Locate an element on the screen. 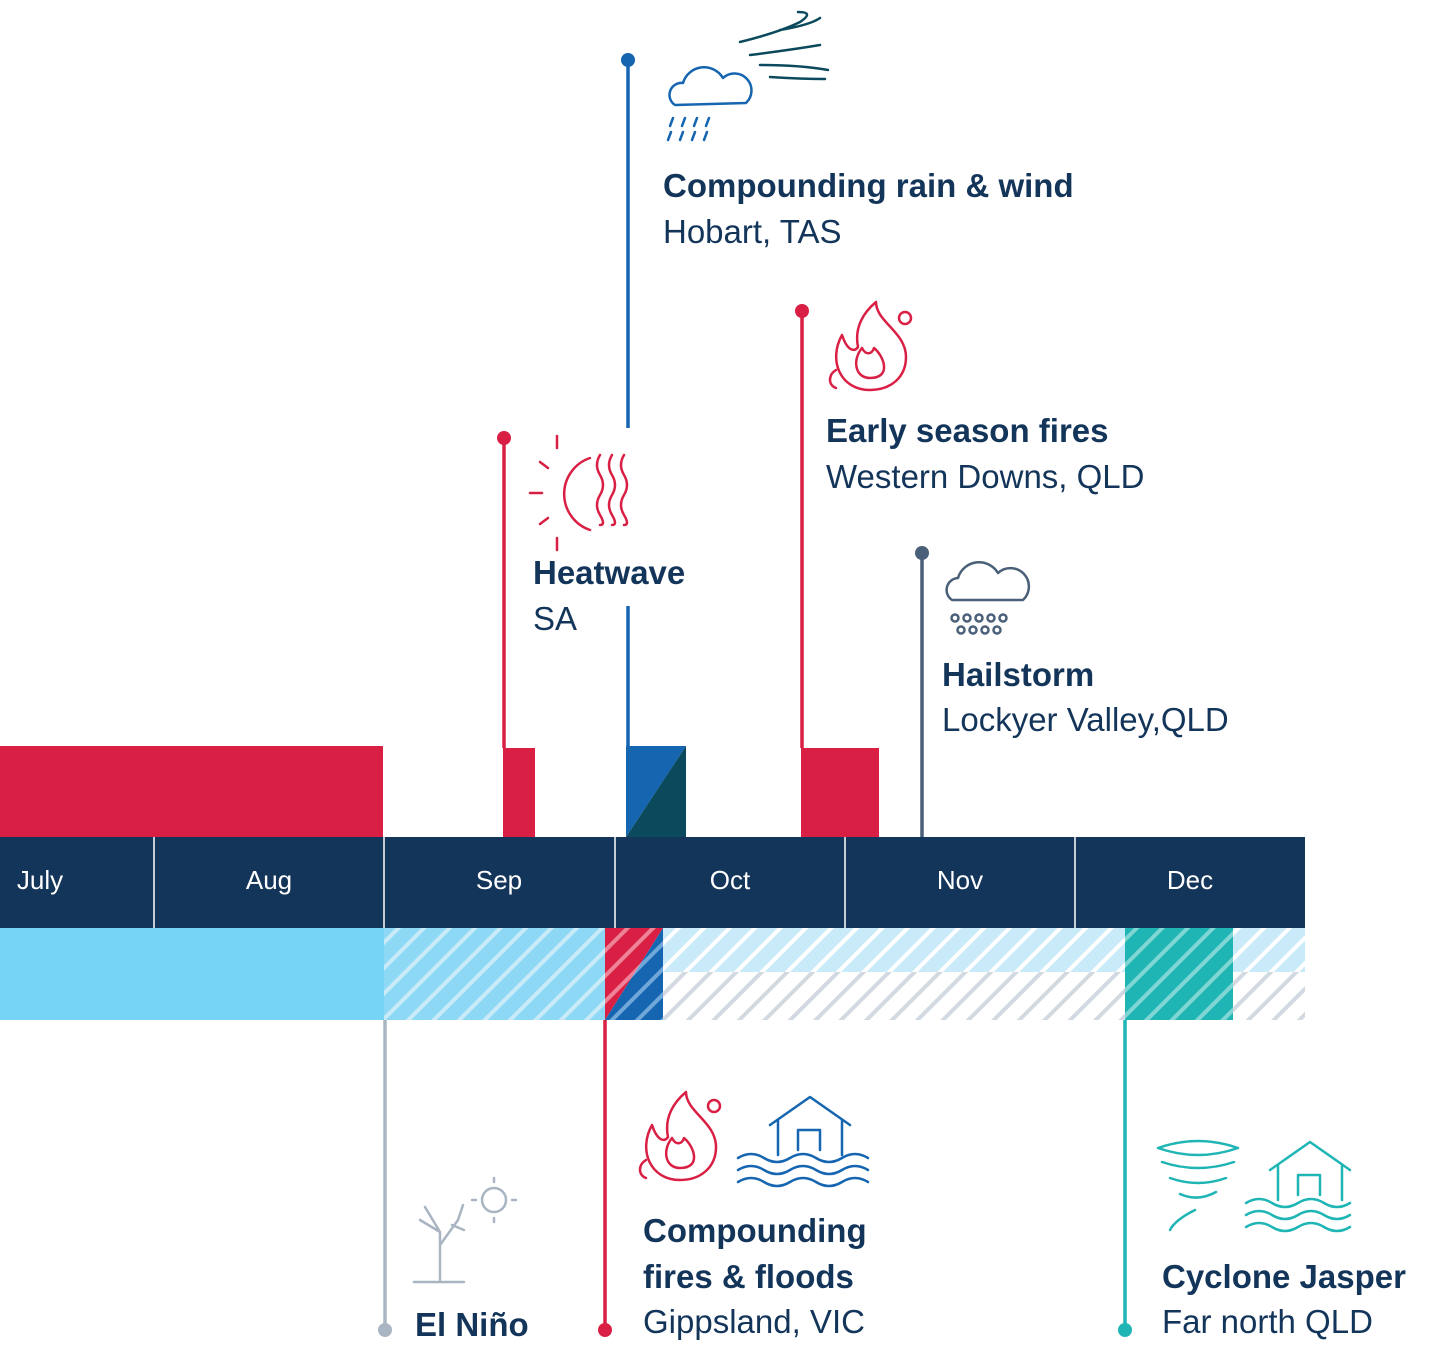 The width and height of the screenshot is (1442, 1346). event-title: Heatwave is located at coordinates (609, 572).